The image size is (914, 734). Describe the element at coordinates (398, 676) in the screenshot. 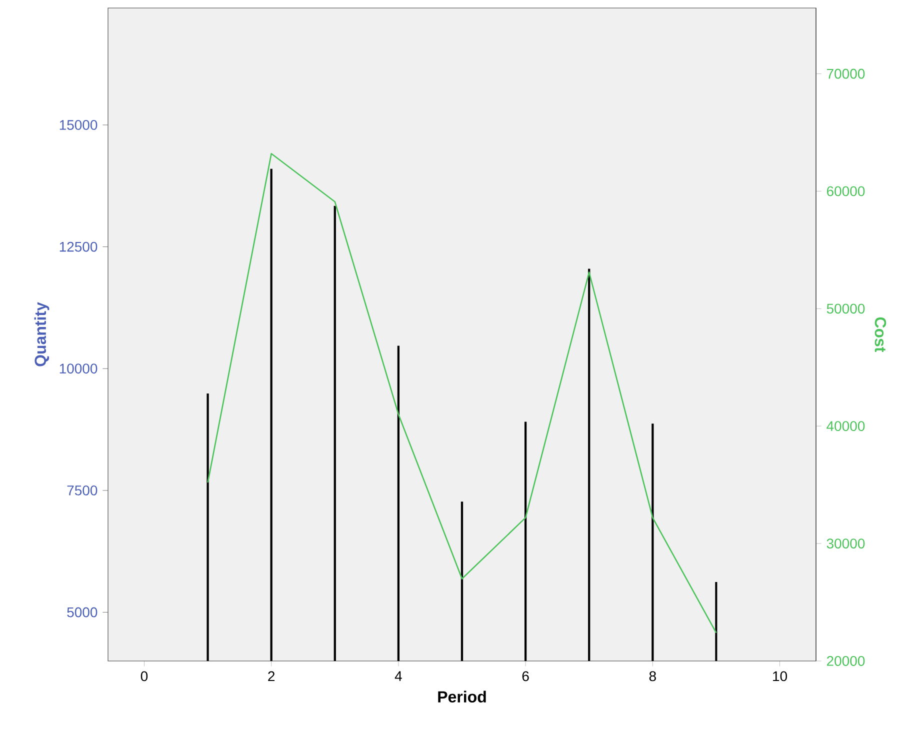

I see `x-tick-label: 4` at that location.